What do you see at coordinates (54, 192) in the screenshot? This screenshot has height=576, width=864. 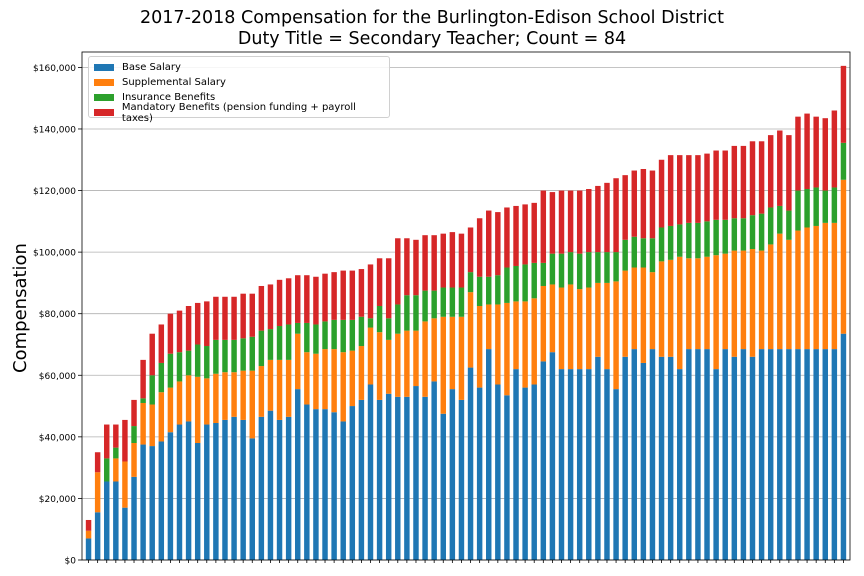 I see `y-tick-label: $120,000` at bounding box center [54, 192].